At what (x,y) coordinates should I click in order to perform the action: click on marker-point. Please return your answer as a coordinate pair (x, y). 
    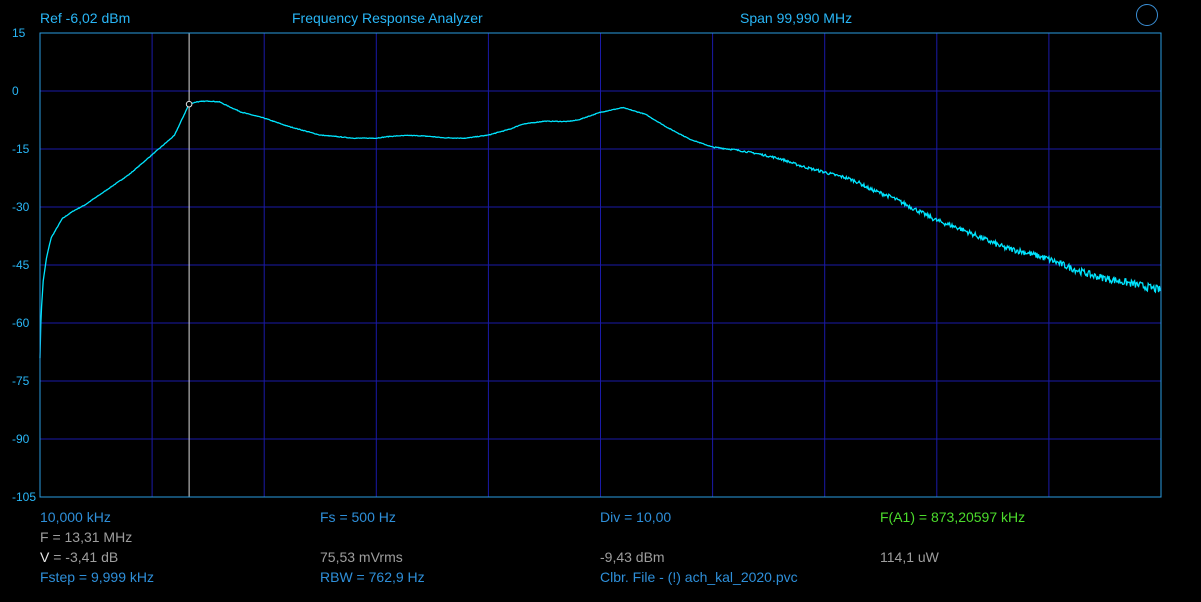
    Looking at the image, I should click on (189, 104).